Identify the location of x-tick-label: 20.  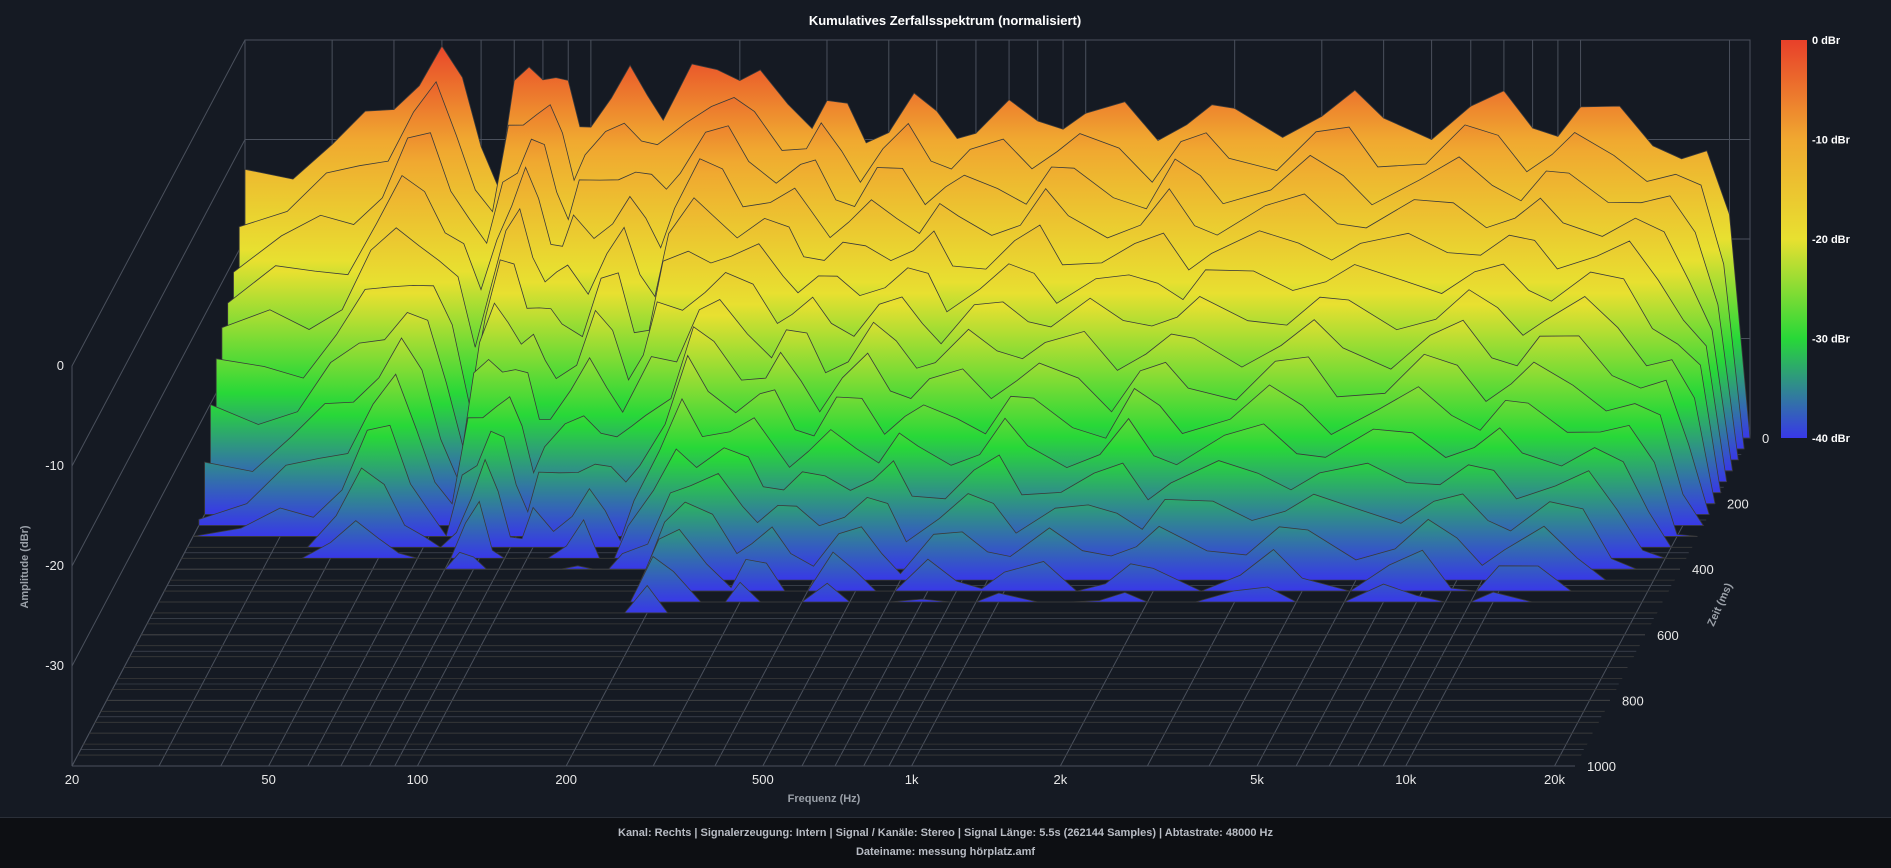
(72, 779).